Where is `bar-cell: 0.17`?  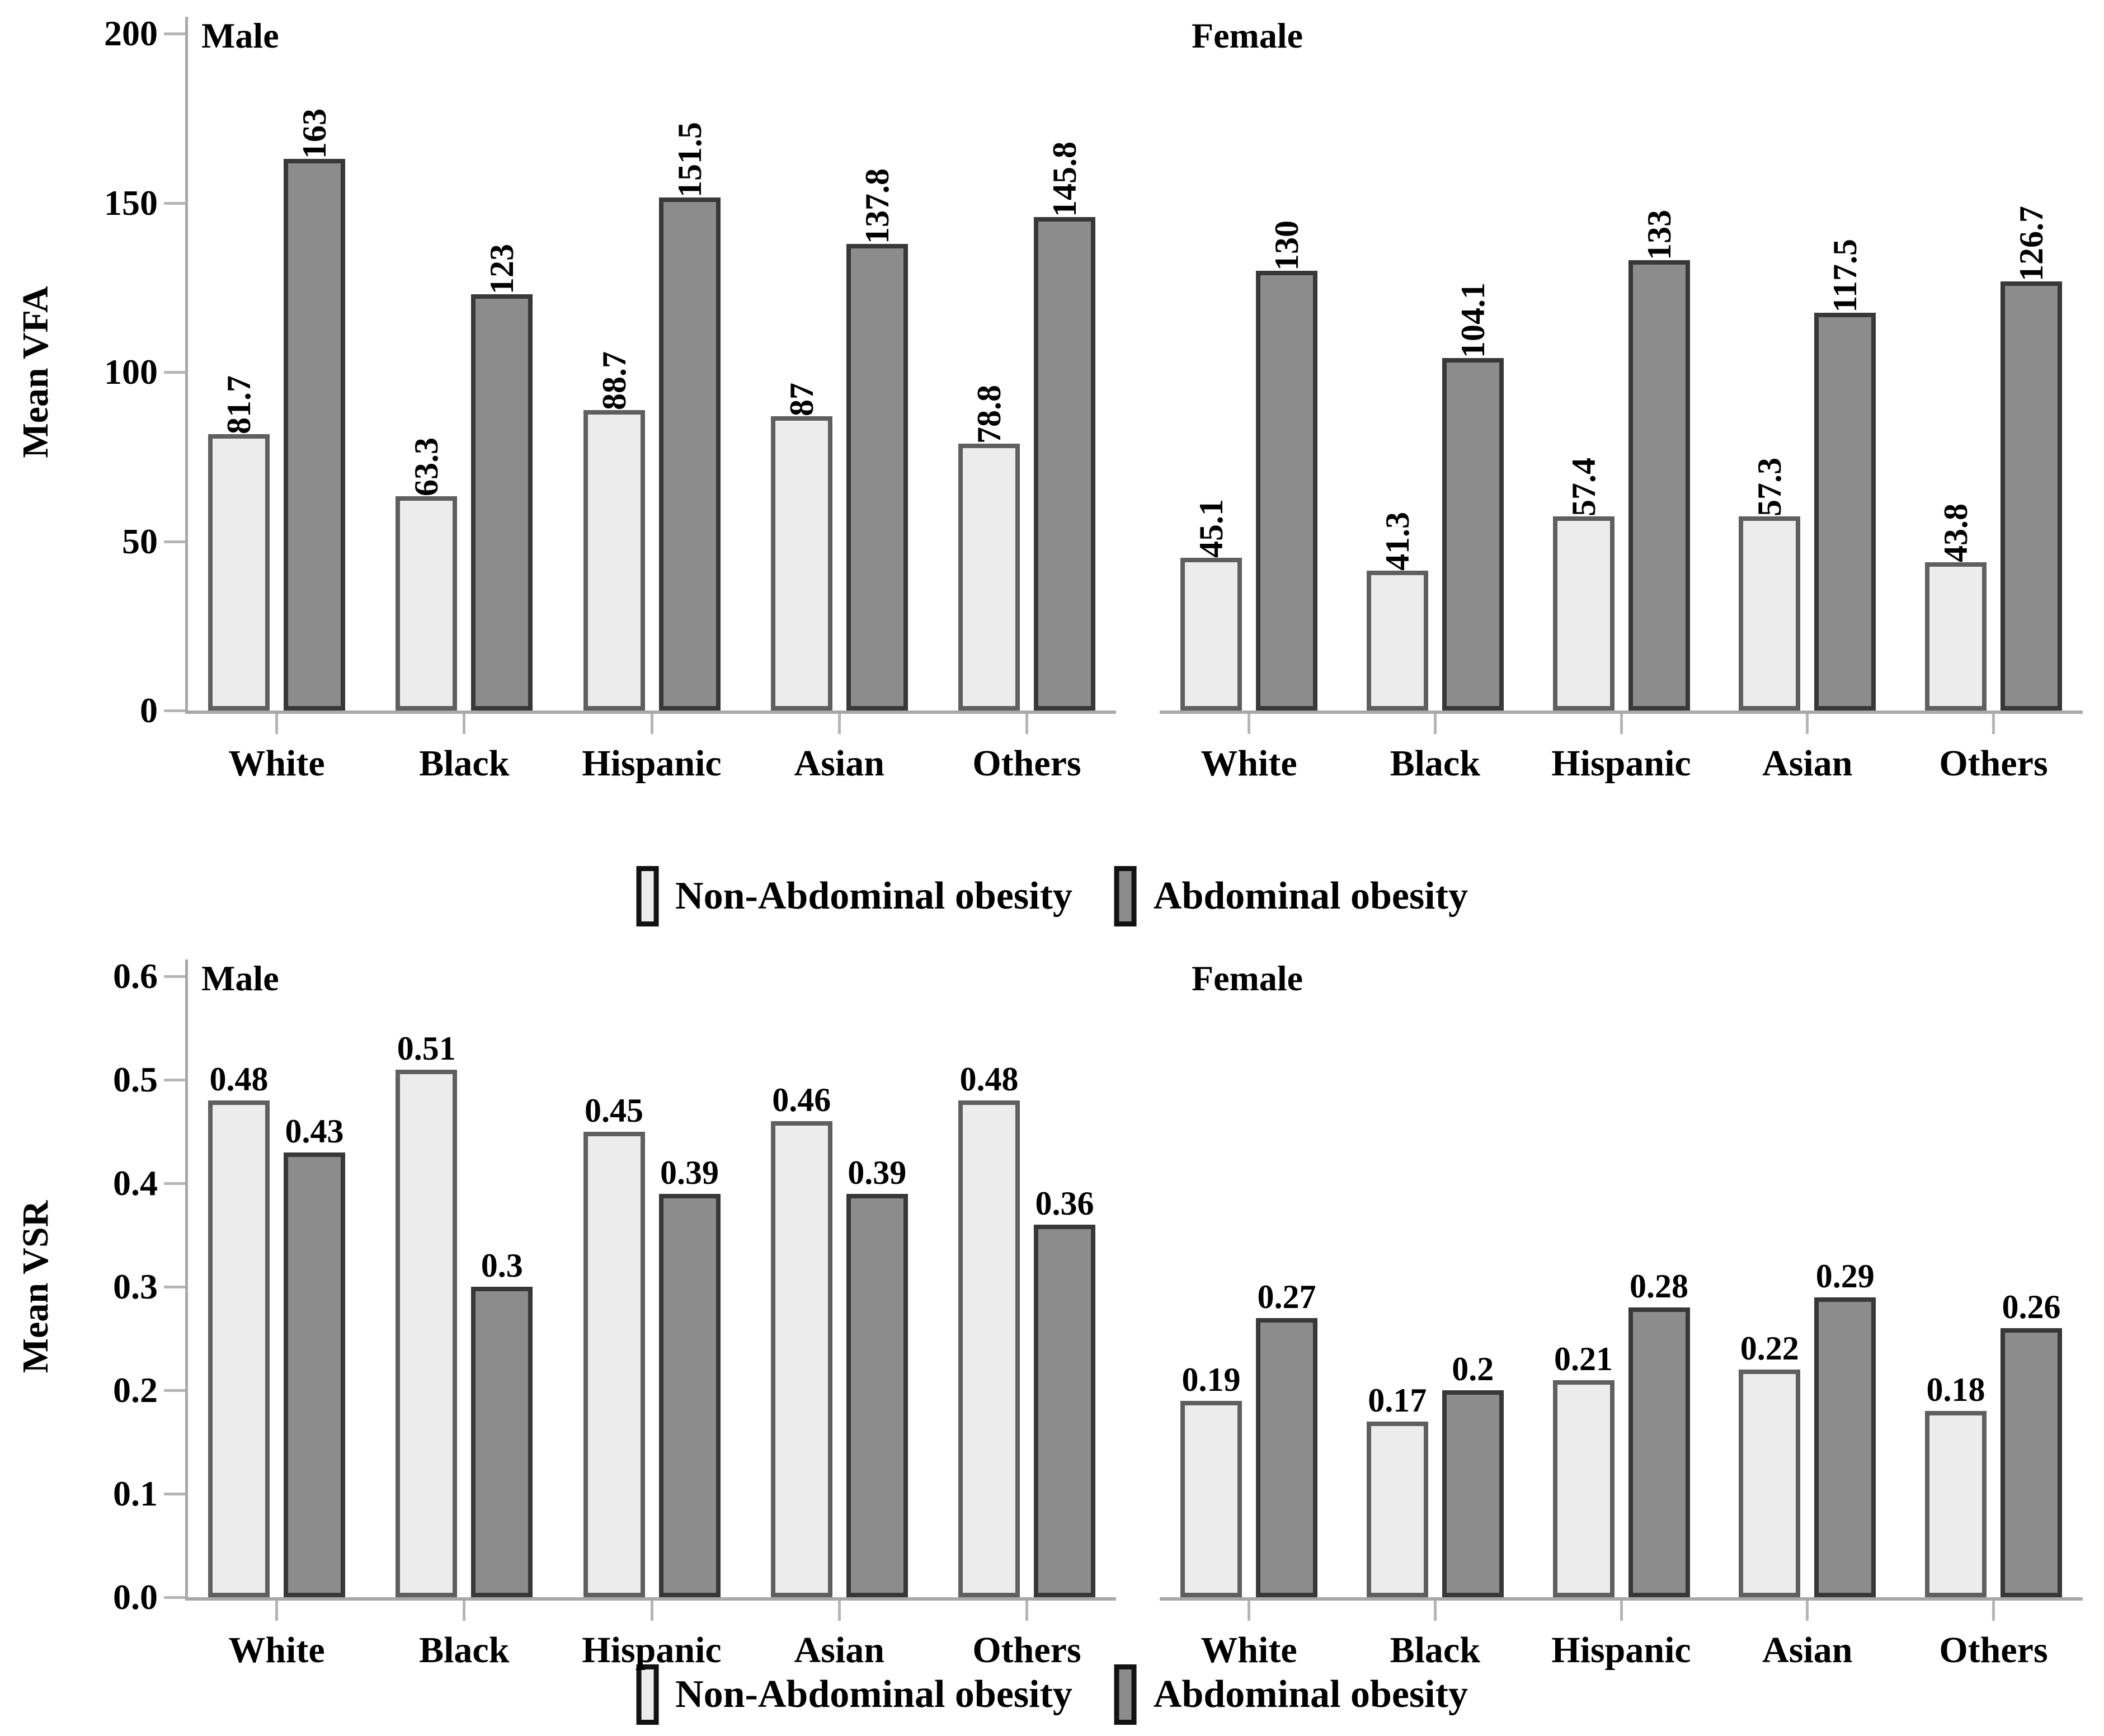 bar-cell: 0.17 is located at coordinates (1397, 1287).